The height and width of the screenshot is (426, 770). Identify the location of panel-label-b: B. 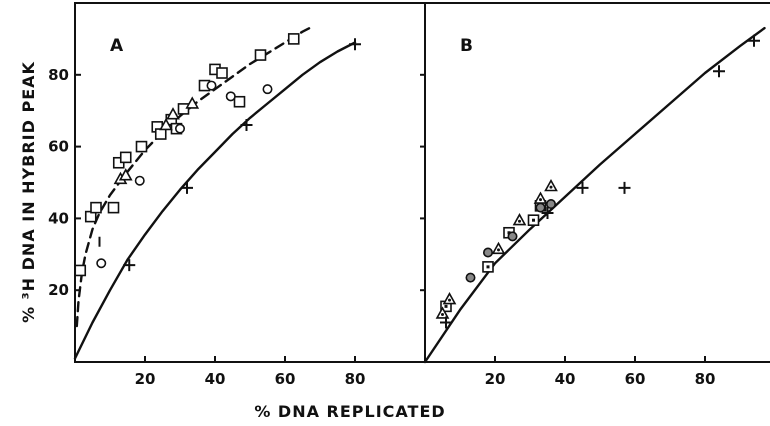
(466, 46).